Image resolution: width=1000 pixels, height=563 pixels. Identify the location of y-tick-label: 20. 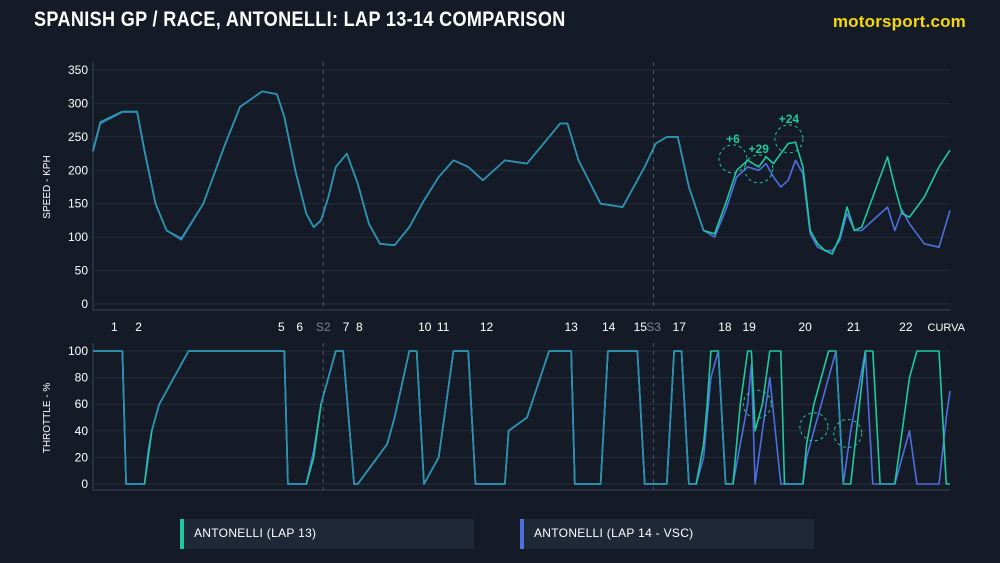
(82, 457).